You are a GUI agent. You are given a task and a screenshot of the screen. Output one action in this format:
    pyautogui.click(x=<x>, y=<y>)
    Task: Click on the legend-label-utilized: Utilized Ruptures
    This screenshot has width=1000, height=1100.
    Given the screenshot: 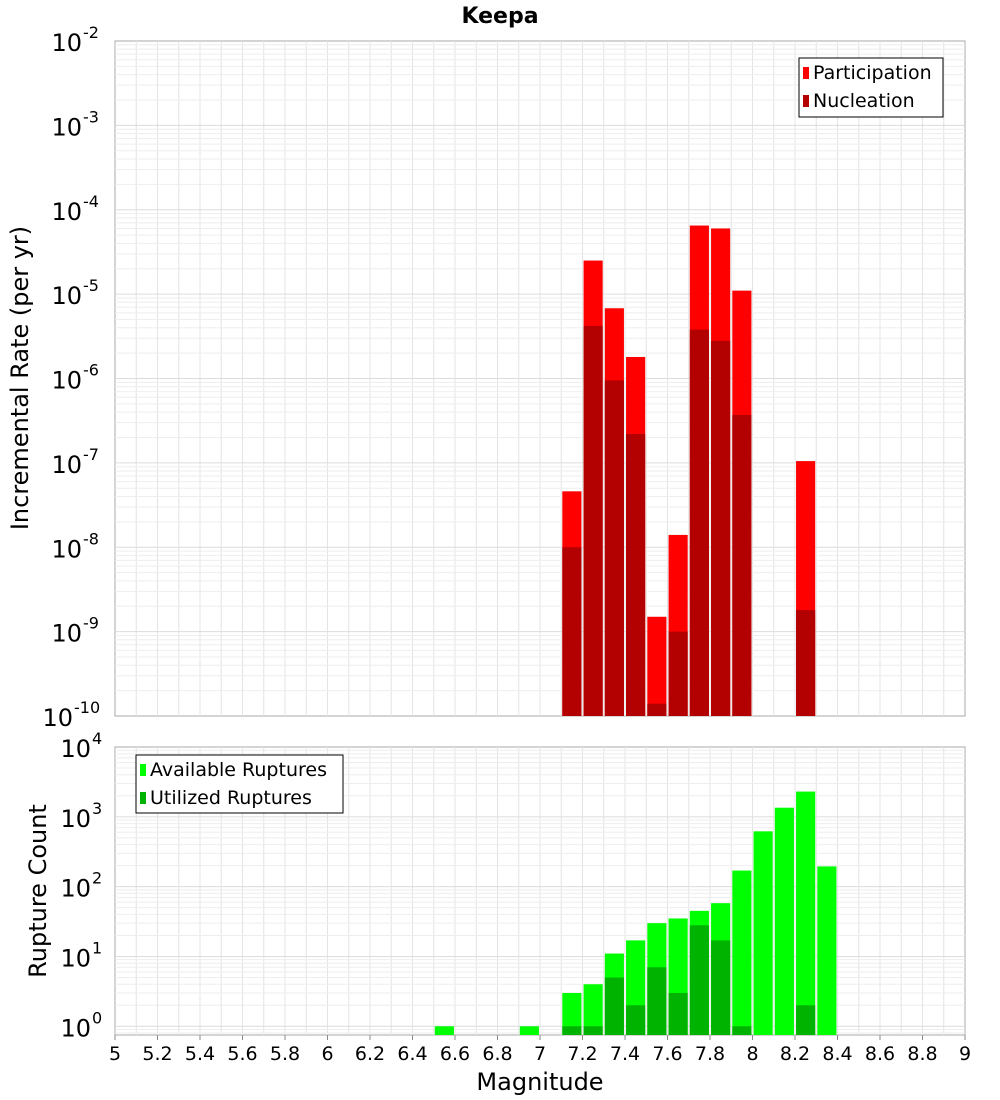 What is the action you would take?
    pyautogui.click(x=231, y=798)
    